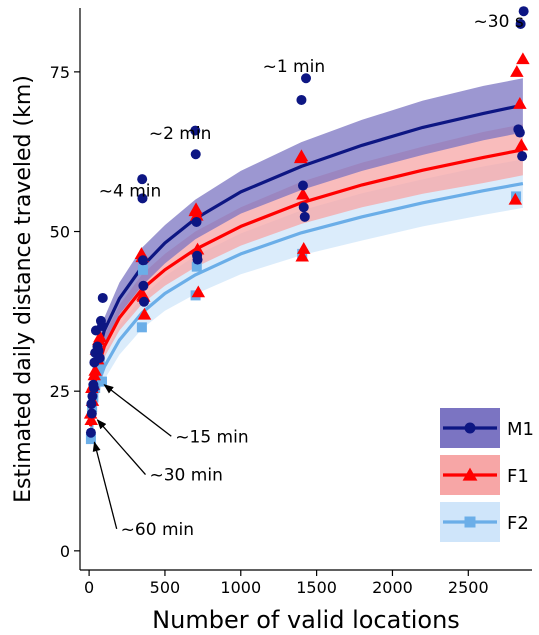  I want to click on legend-marker-f2, so click(470, 522).